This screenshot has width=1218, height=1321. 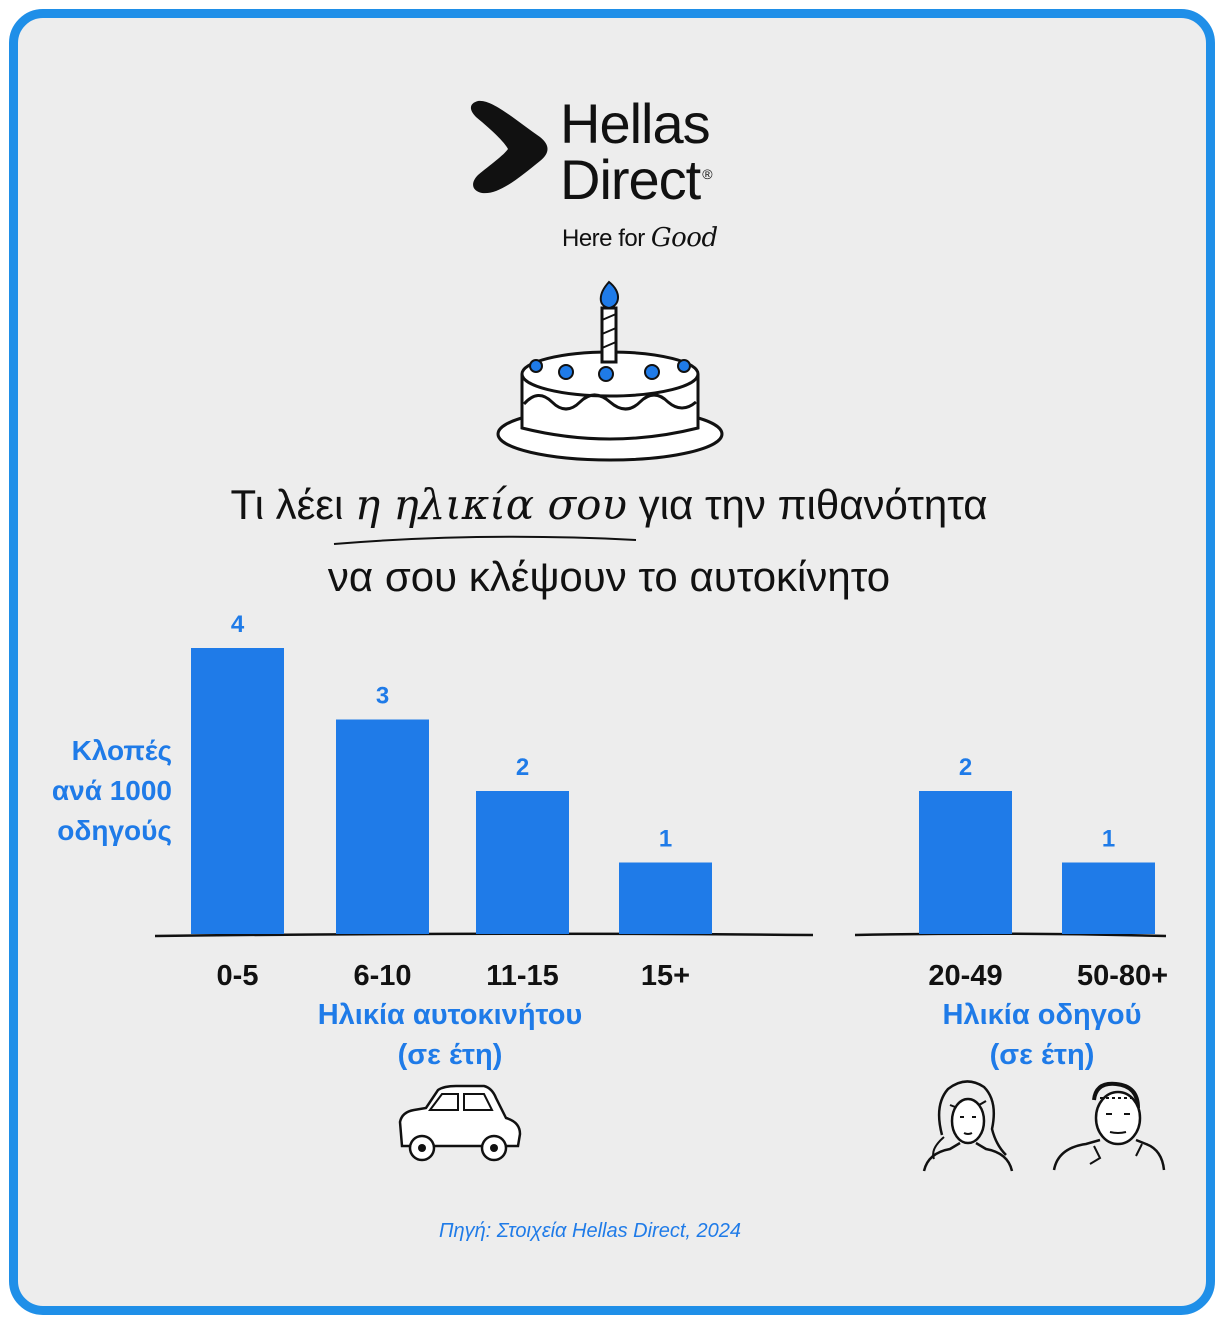 I want to click on bar-value-label: 3, so click(x=382, y=696).